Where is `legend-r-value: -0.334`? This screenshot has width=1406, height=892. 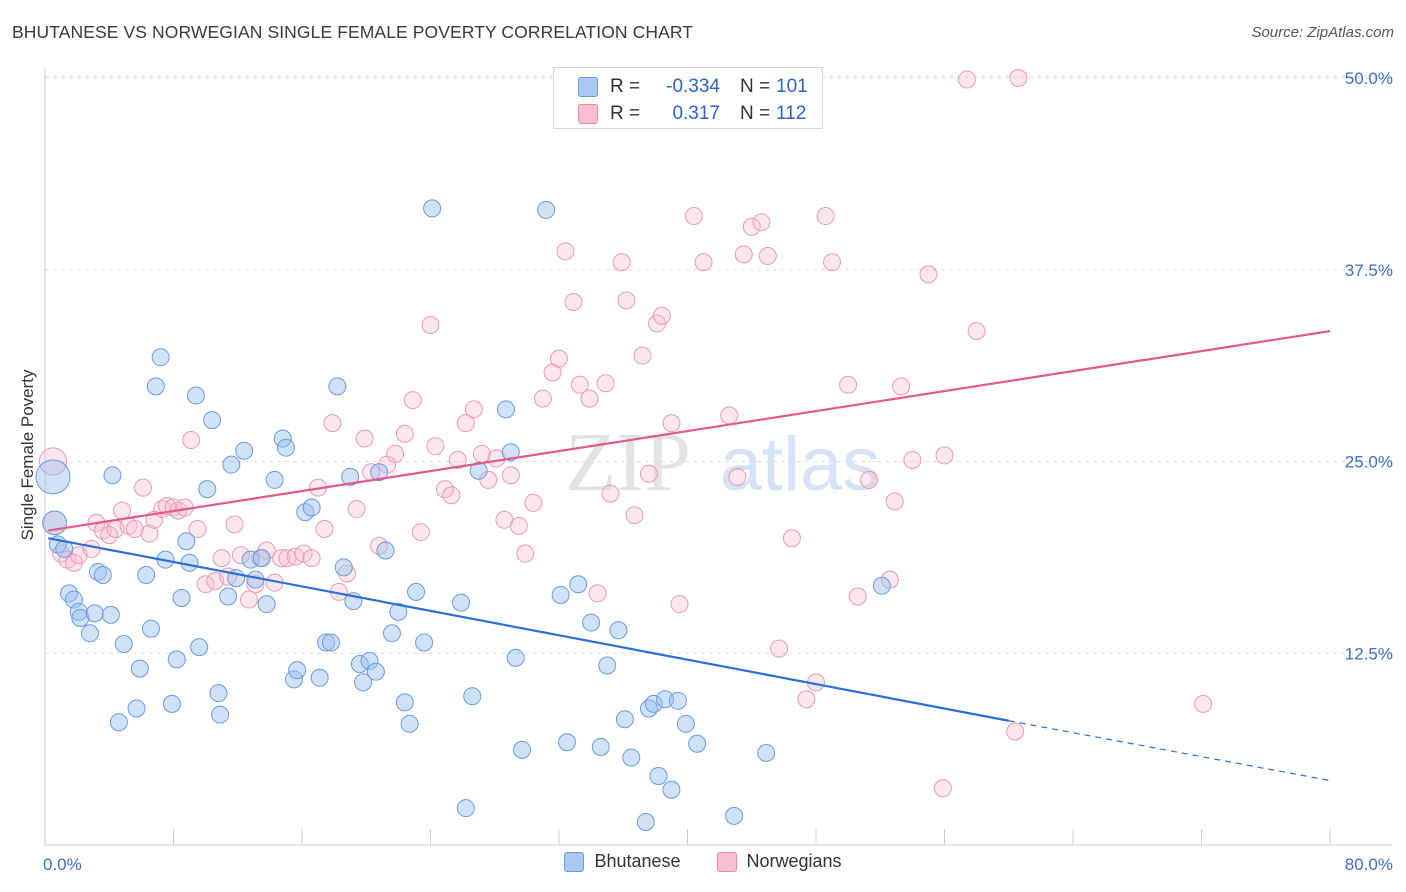
legend-r-value: -0.334 is located at coordinates (693, 86).